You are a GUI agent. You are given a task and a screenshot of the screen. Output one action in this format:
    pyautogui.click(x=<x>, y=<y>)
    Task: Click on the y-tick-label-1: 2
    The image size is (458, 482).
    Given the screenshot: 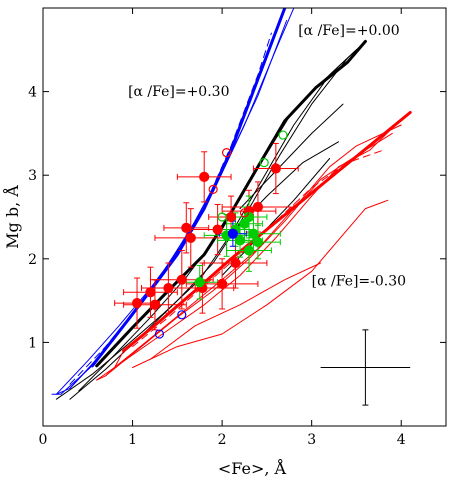 What is the action you would take?
    pyautogui.click(x=32, y=260)
    